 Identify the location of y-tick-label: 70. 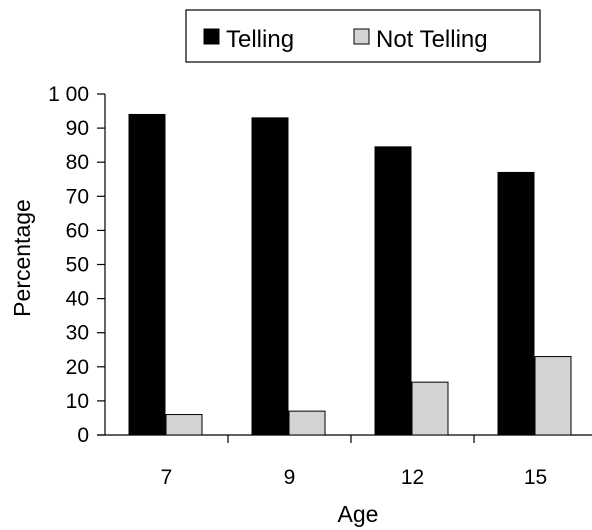
(77, 196).